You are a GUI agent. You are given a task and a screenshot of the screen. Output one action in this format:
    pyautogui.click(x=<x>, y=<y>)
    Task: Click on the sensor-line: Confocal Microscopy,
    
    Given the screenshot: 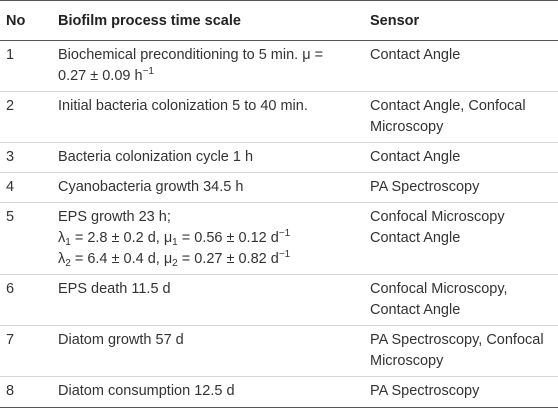 What is the action you would take?
    pyautogui.click(x=439, y=289)
    